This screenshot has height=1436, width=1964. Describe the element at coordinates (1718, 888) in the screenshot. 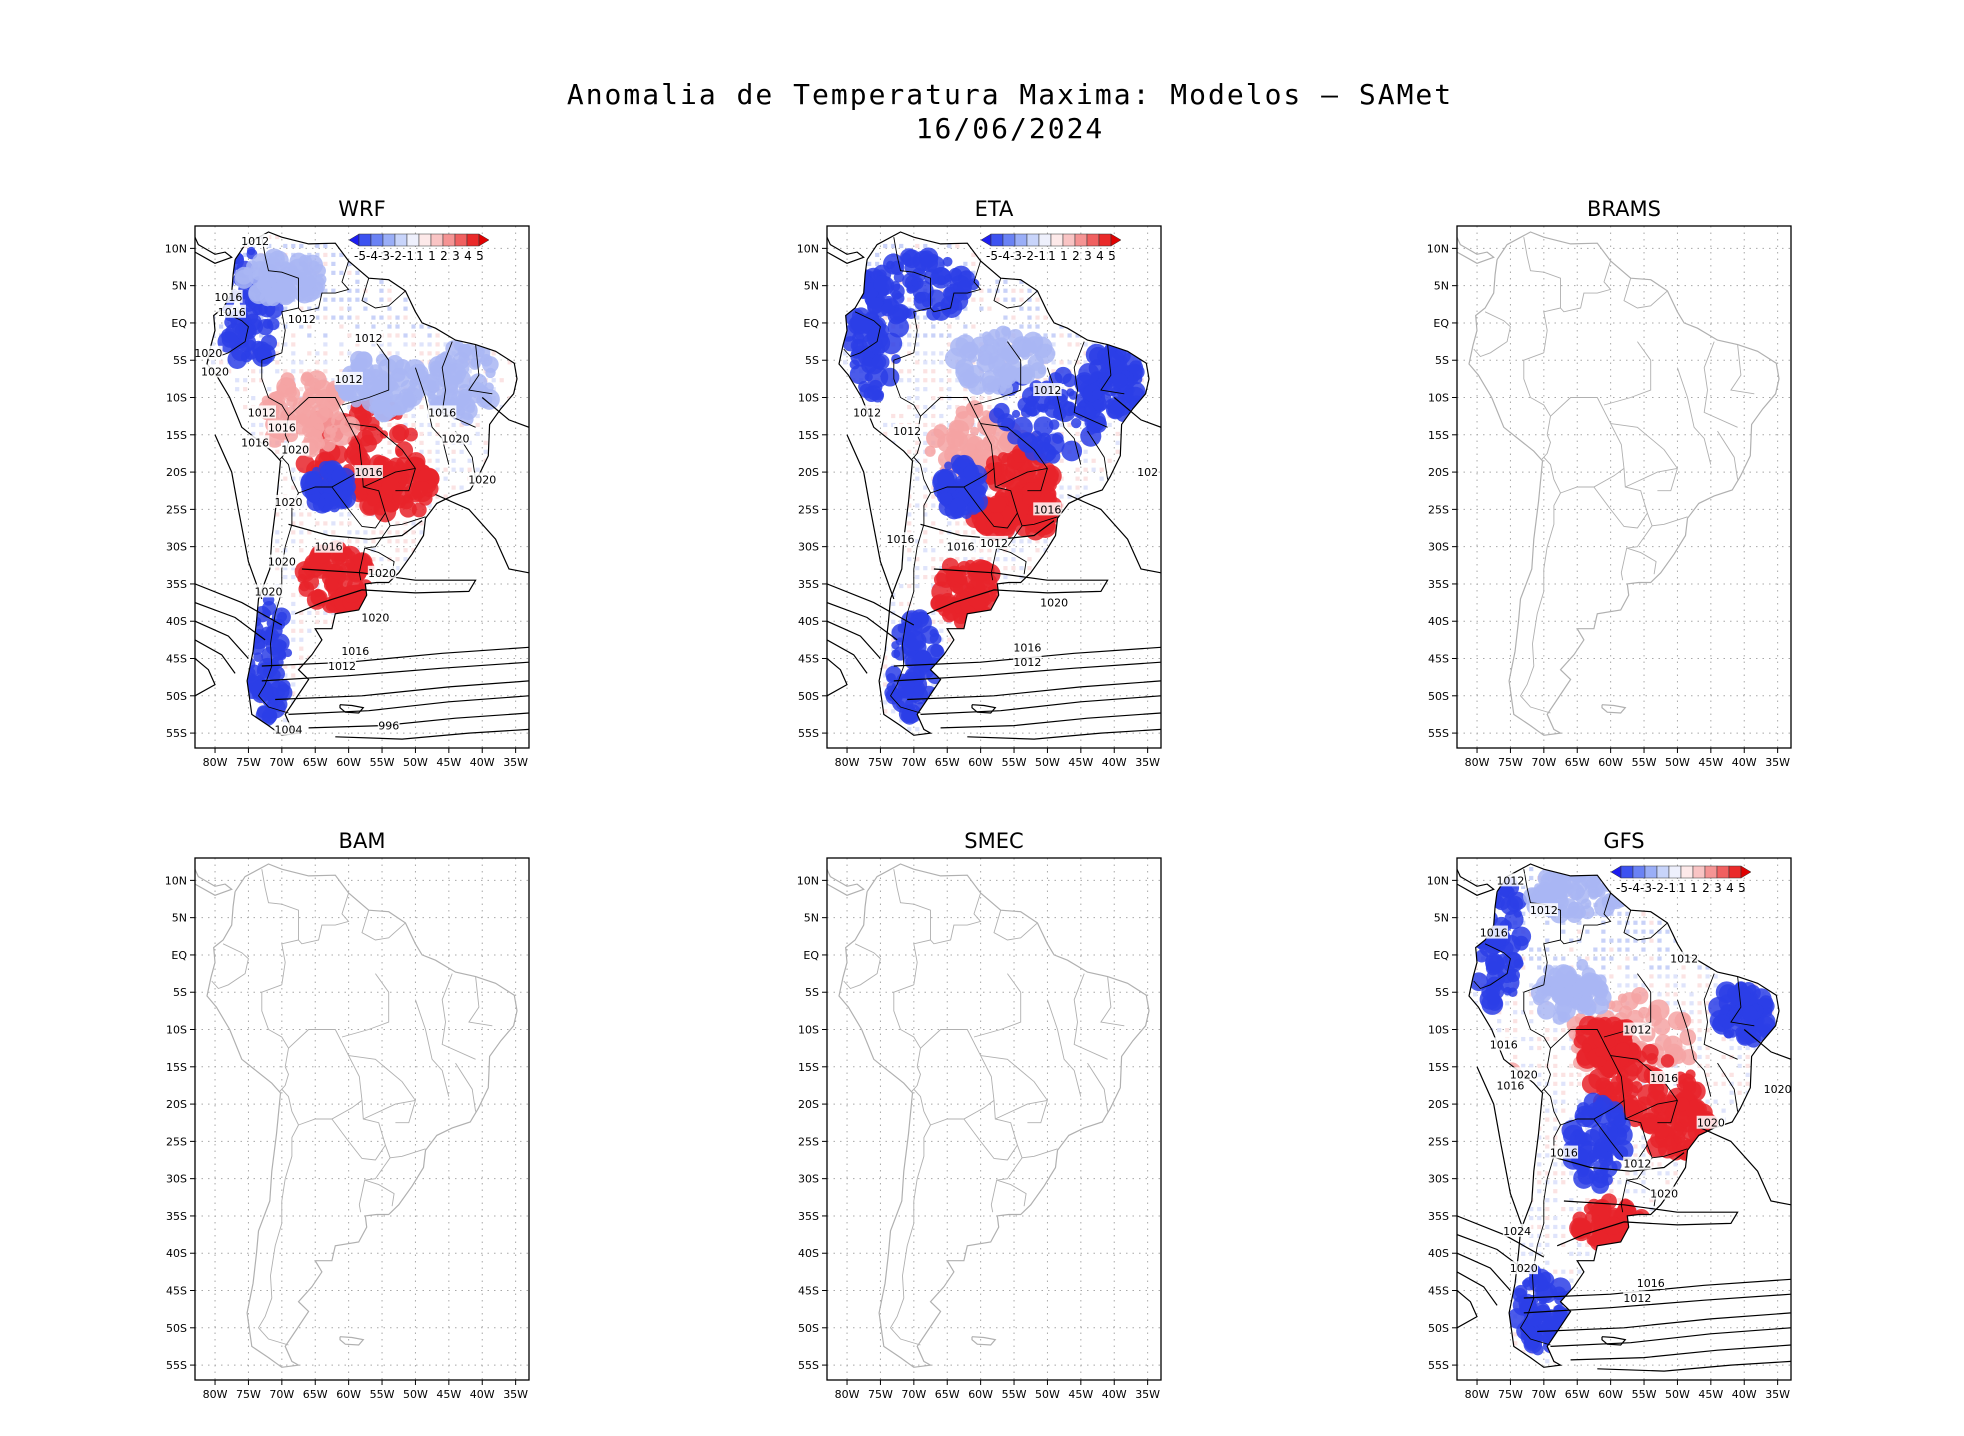

I see `colorbar-label: 3` at that location.